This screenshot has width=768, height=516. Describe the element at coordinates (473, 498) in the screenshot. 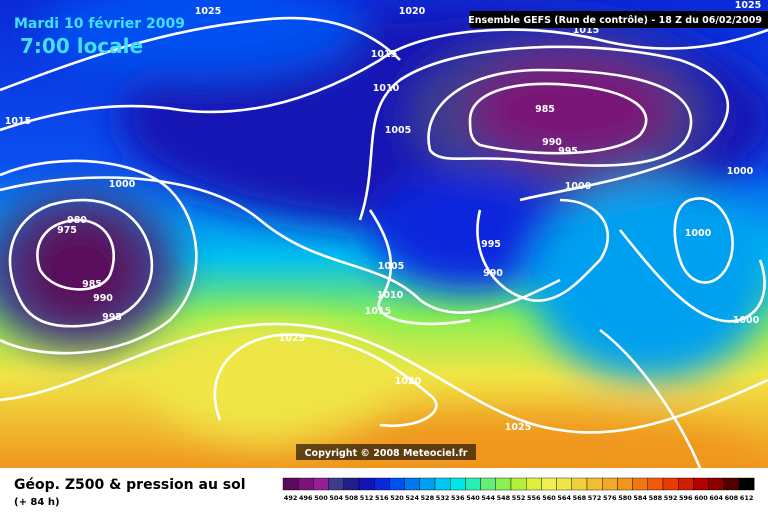

I see `scale-label: 540` at that location.